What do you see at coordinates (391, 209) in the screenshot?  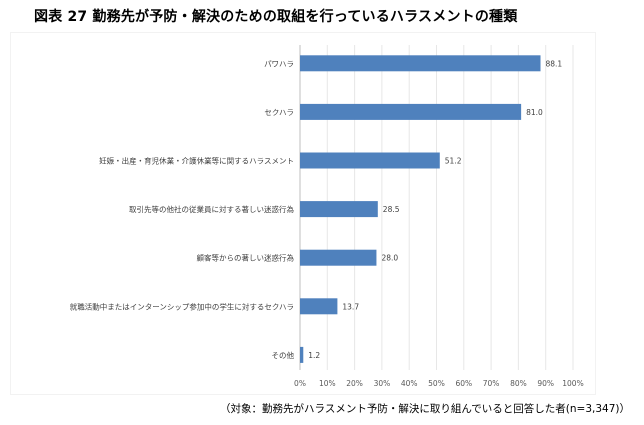 I see `data-label: 28.5` at bounding box center [391, 209].